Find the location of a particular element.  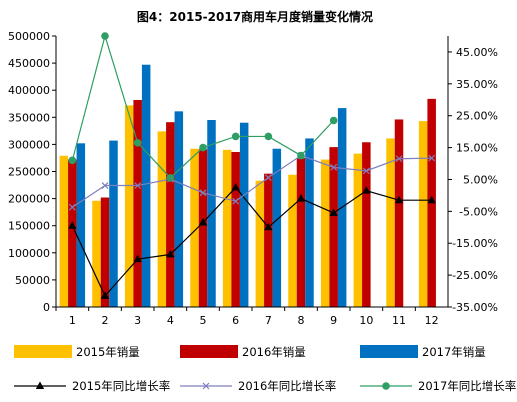

y-left-tick-label: 450000 is located at coordinates (29, 63).